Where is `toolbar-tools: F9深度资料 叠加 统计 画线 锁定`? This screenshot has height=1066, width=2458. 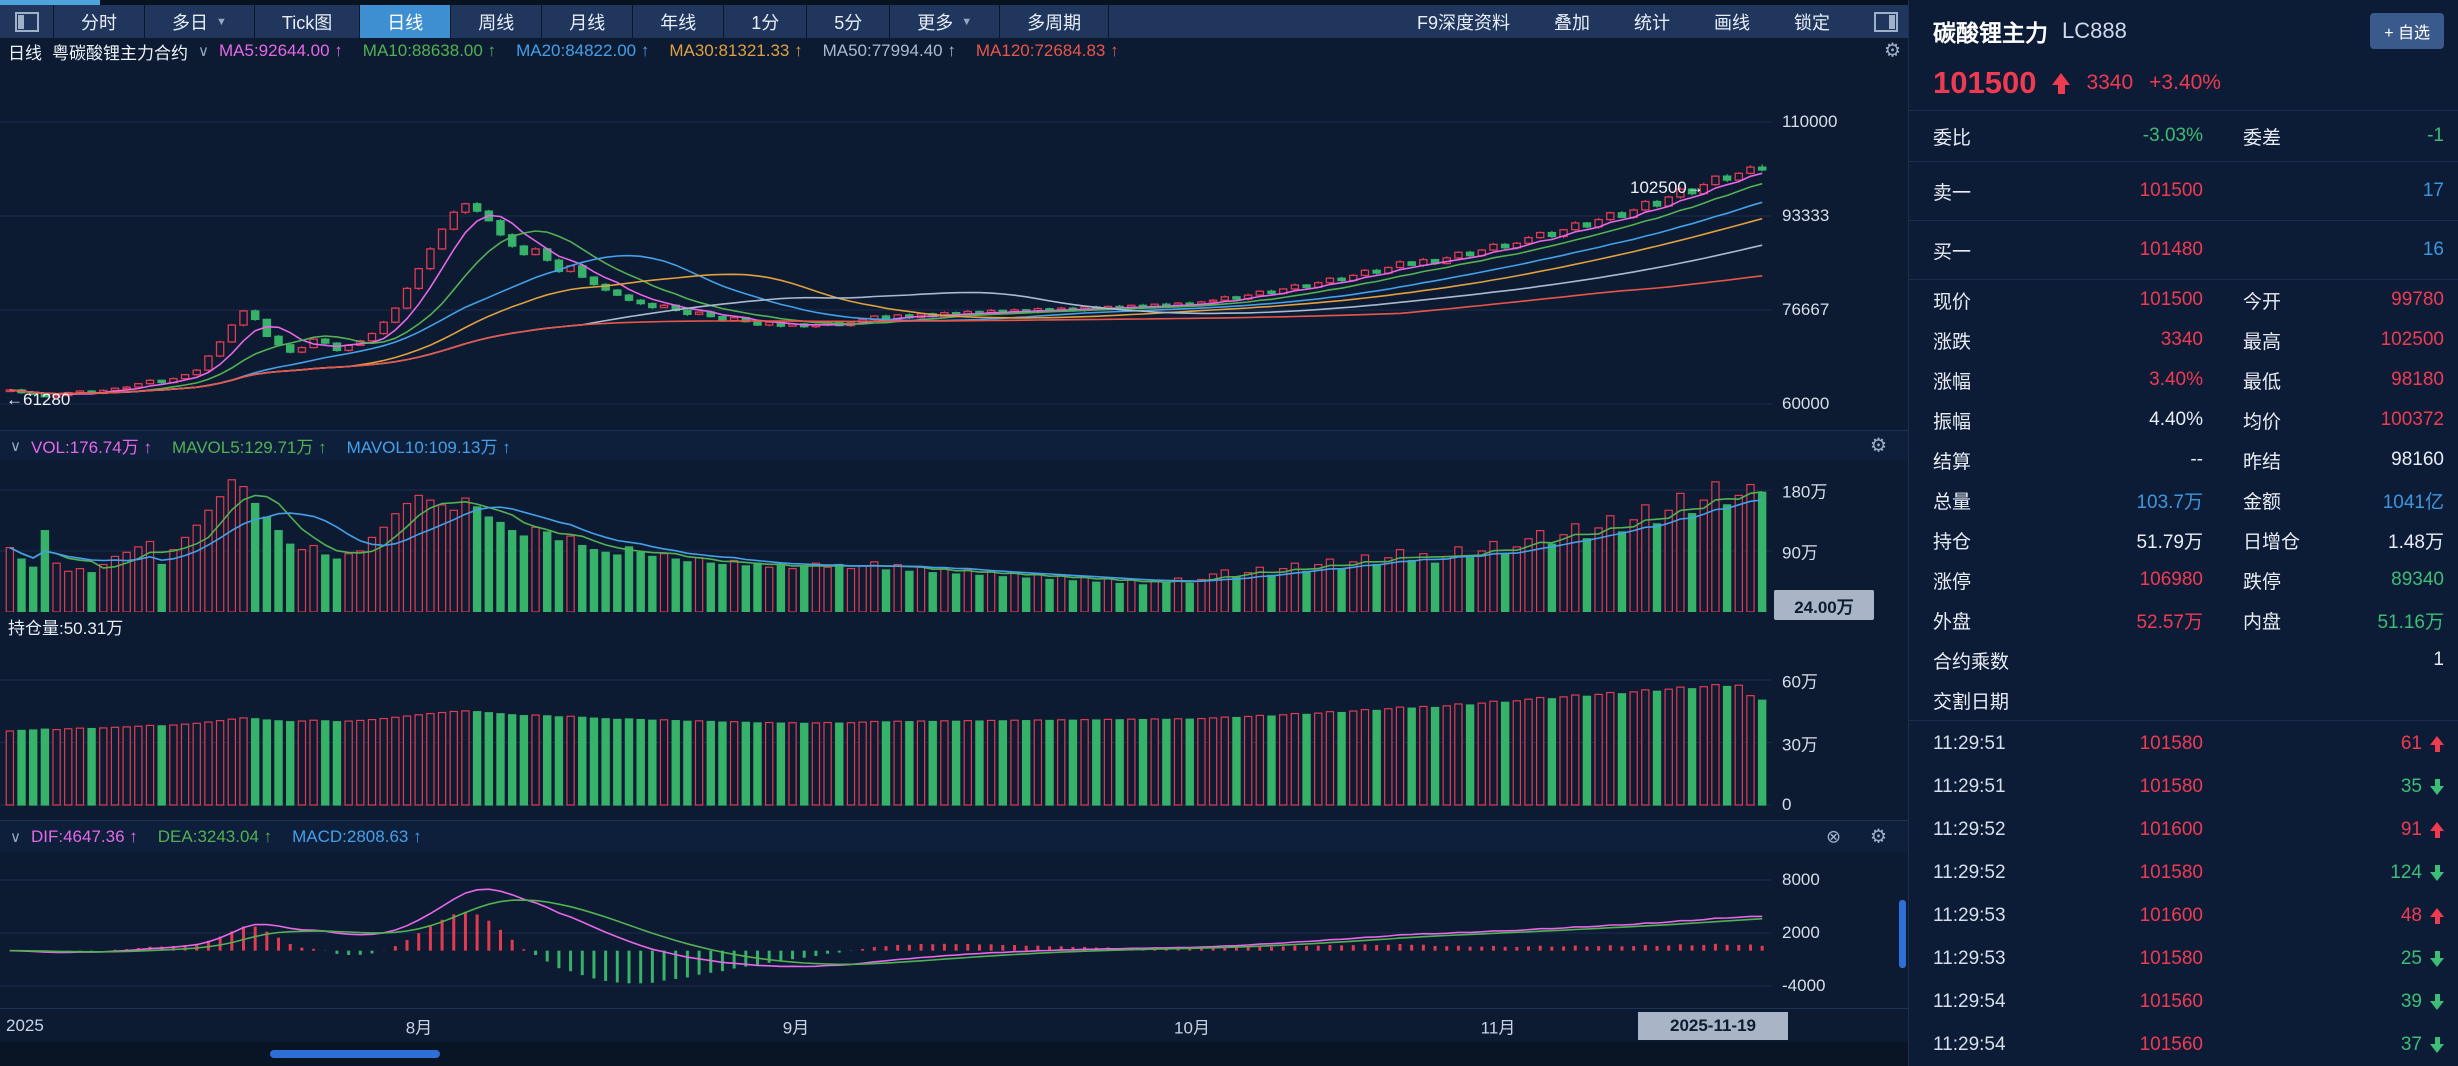 toolbar-tools: F9深度资料 叠加 统计 画线 锁定 is located at coordinates (1645, 21).